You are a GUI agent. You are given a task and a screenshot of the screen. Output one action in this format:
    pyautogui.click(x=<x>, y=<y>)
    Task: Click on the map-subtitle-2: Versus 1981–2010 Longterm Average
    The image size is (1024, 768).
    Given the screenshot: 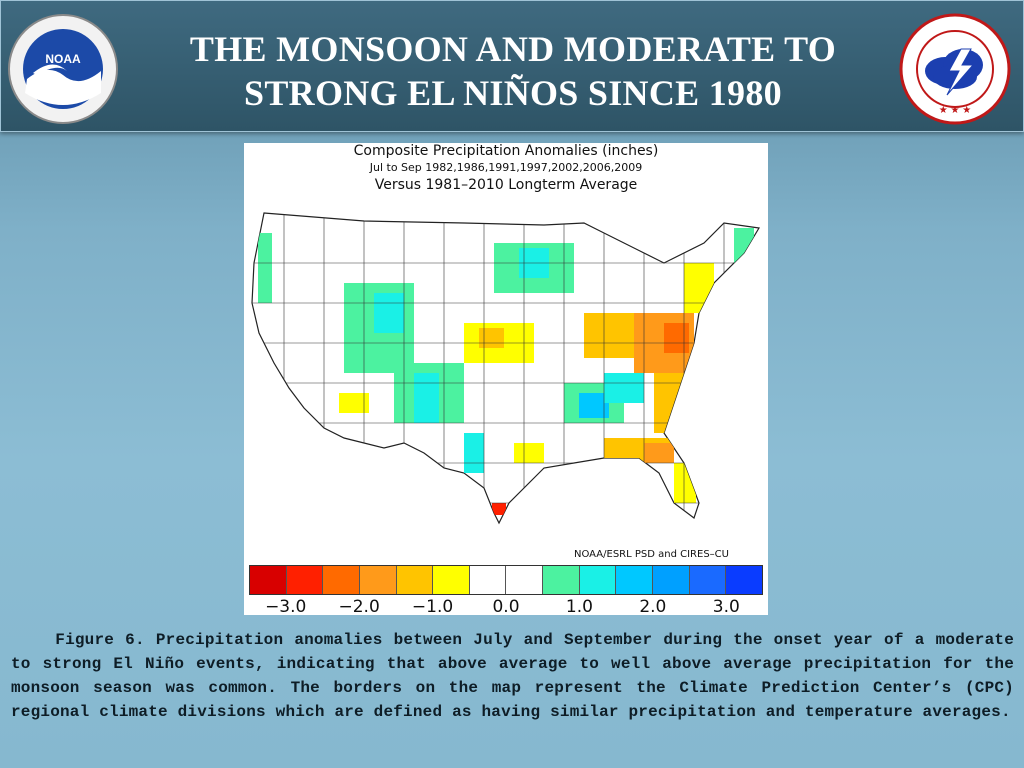 What is the action you would take?
    pyautogui.click(x=506, y=185)
    